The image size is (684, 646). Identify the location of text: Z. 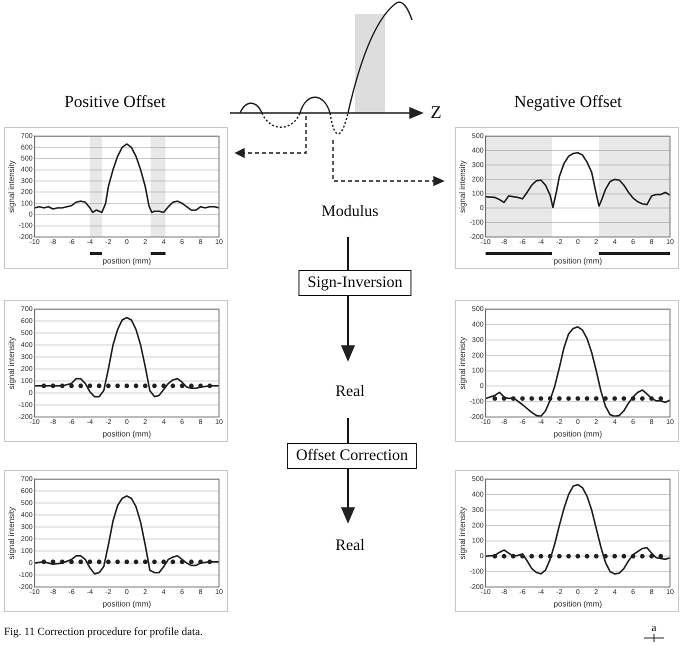
(436, 112).